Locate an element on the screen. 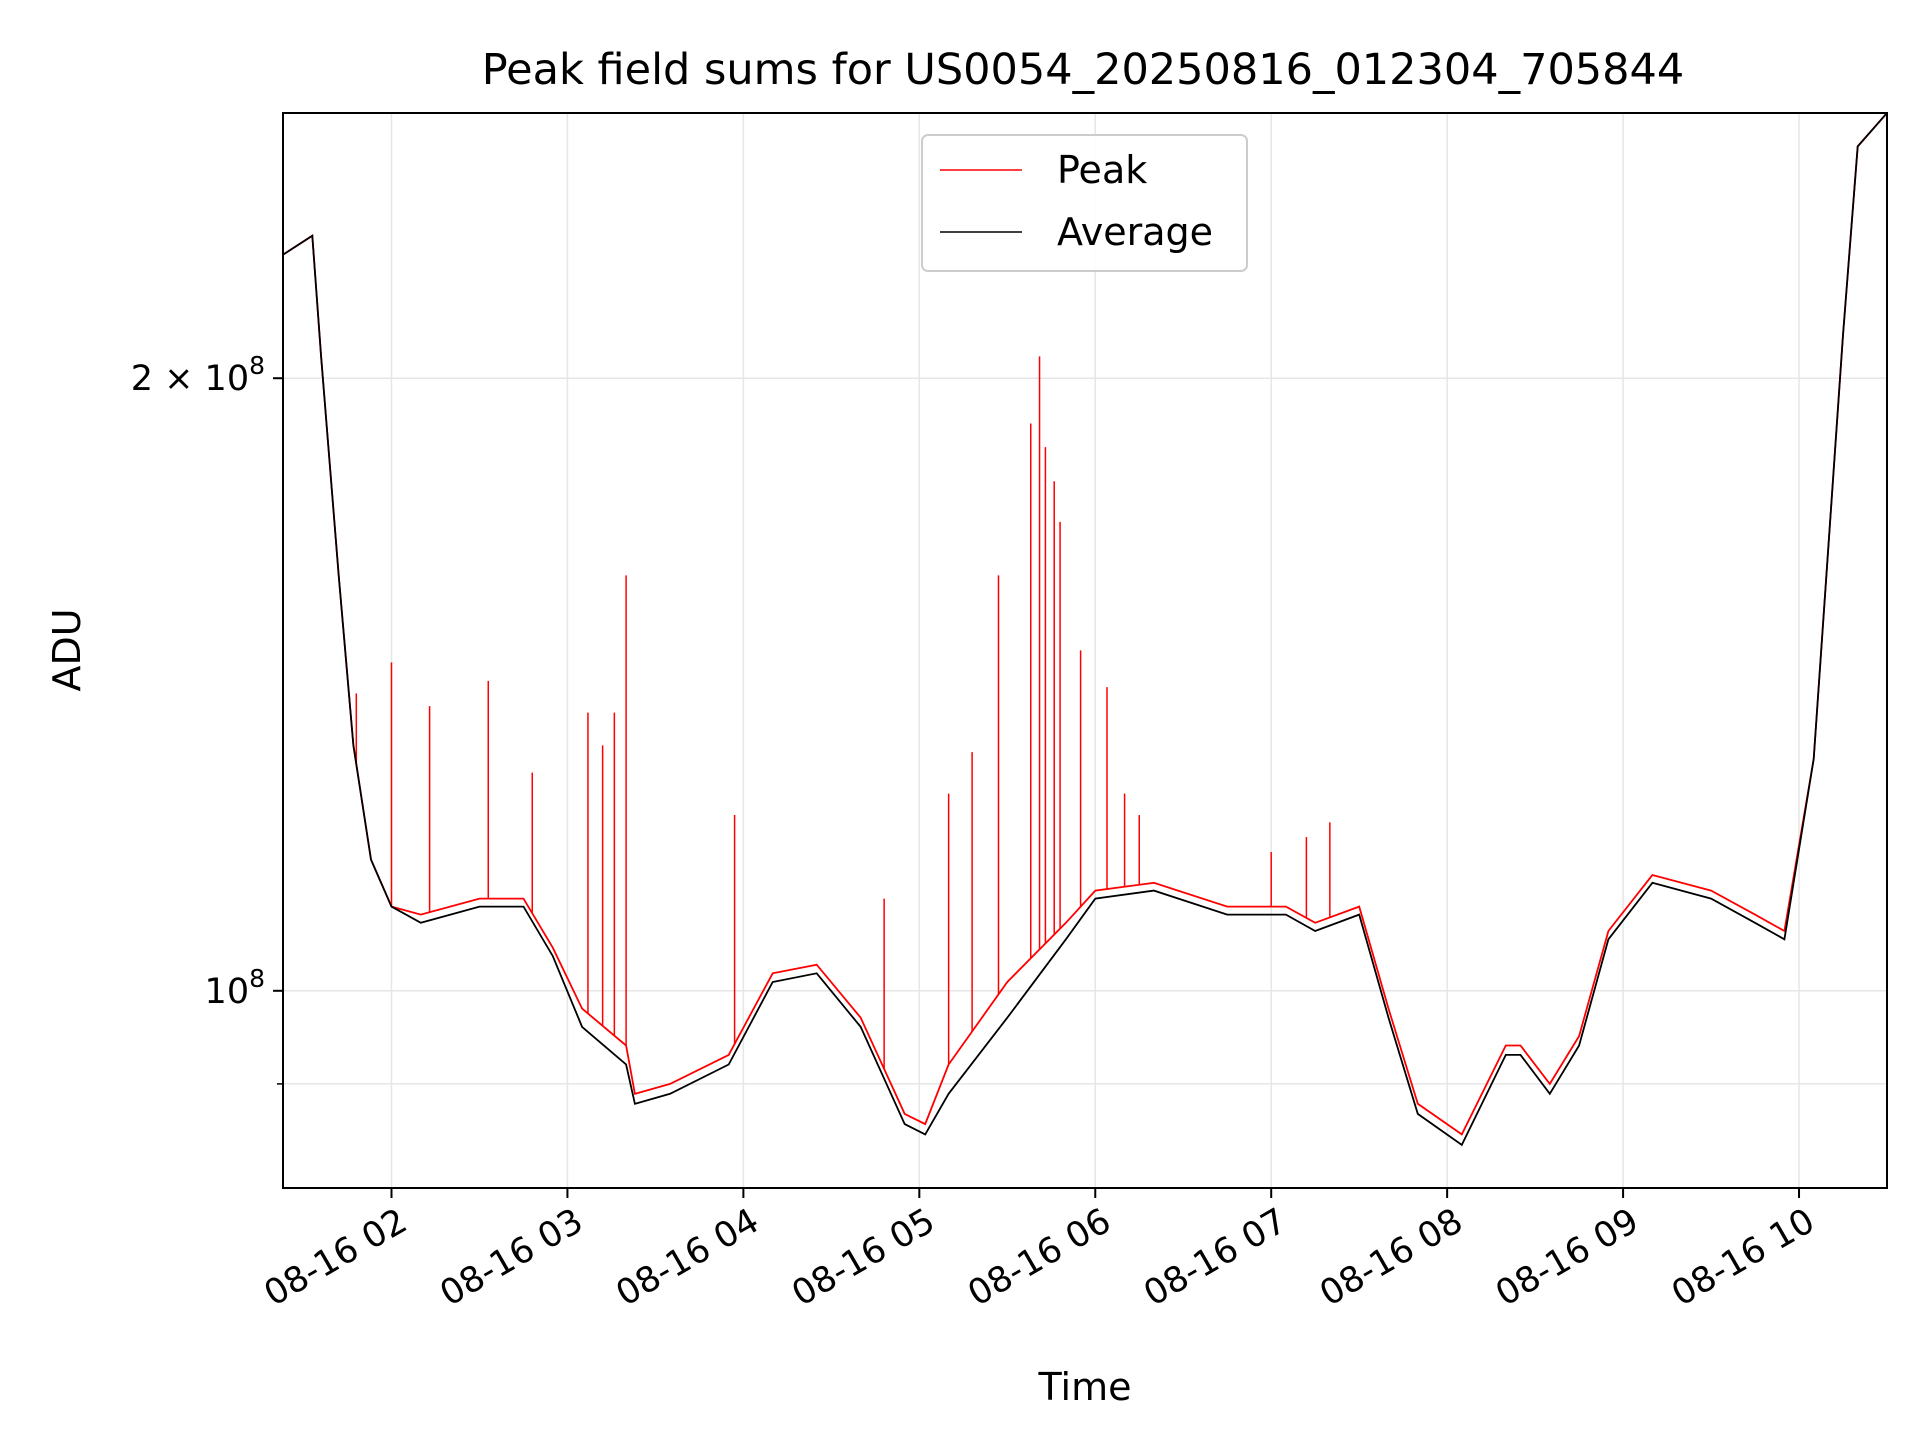 Image resolution: width=1920 pixels, height=1440 pixels. y-axis-label: ADU is located at coordinates (67, 649).